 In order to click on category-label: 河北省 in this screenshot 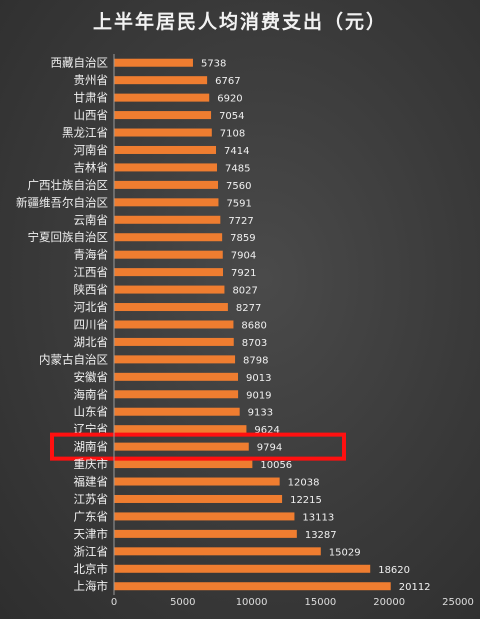, I will do `click(91, 307)`.